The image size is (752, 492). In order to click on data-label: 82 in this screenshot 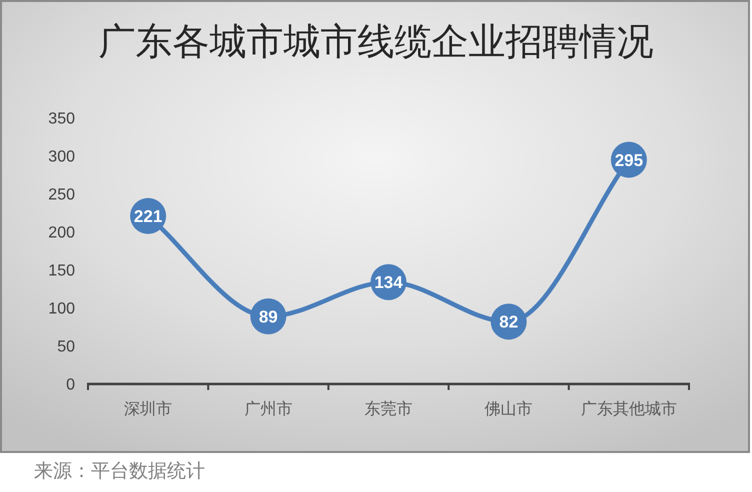, I will do `click(508, 322)`.